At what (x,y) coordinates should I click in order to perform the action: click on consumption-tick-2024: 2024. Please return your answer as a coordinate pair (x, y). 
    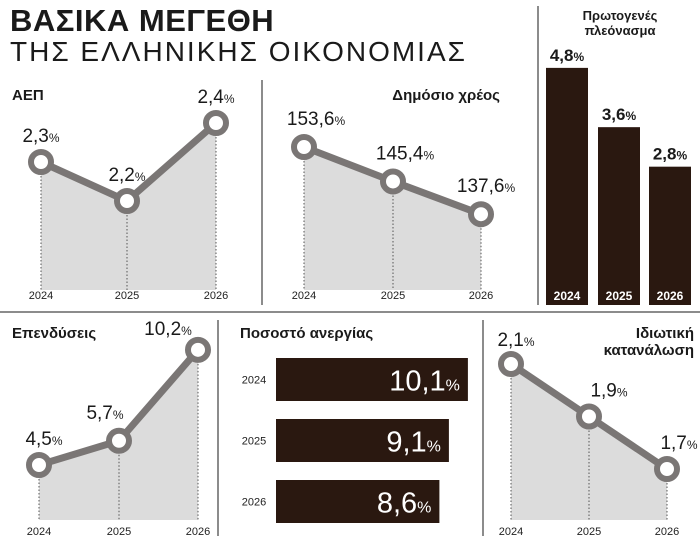
    Looking at the image, I should click on (511, 532).